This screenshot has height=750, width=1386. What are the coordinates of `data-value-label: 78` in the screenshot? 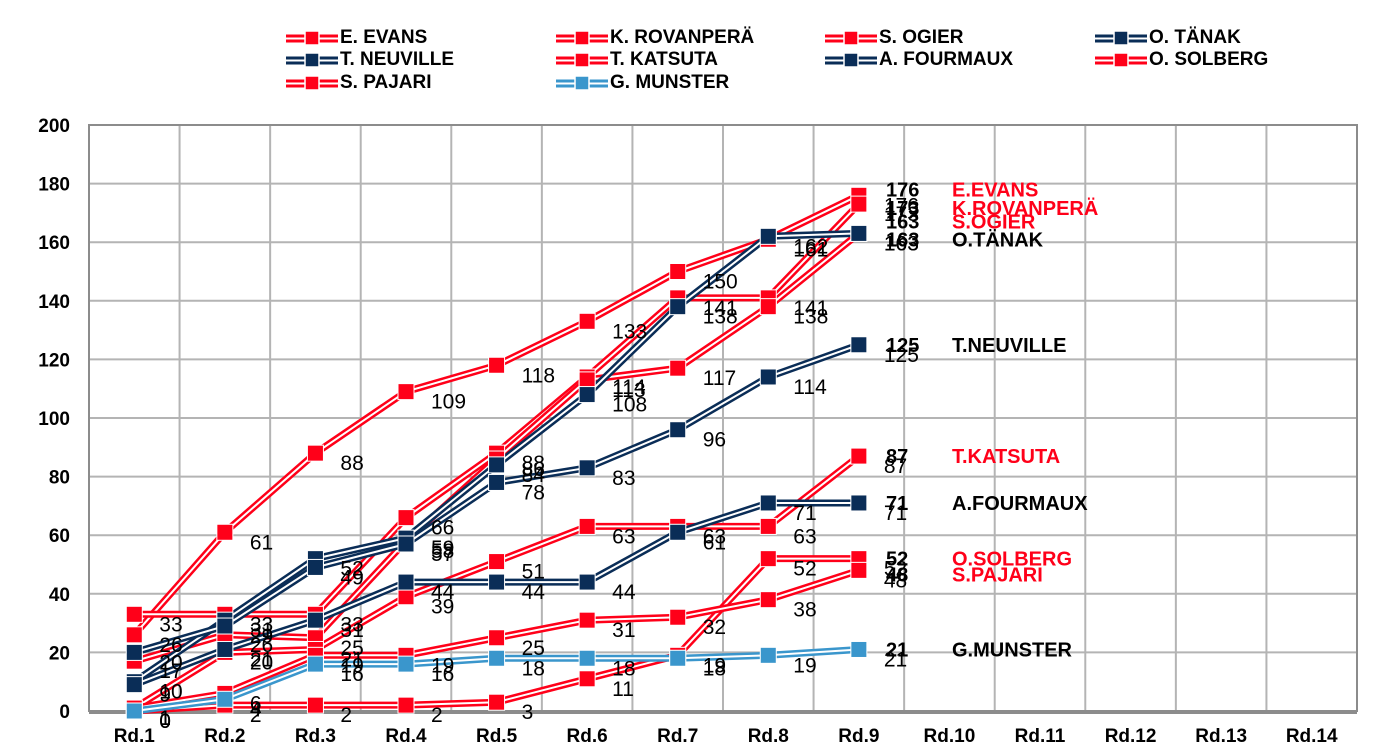 It's located at (533, 492).